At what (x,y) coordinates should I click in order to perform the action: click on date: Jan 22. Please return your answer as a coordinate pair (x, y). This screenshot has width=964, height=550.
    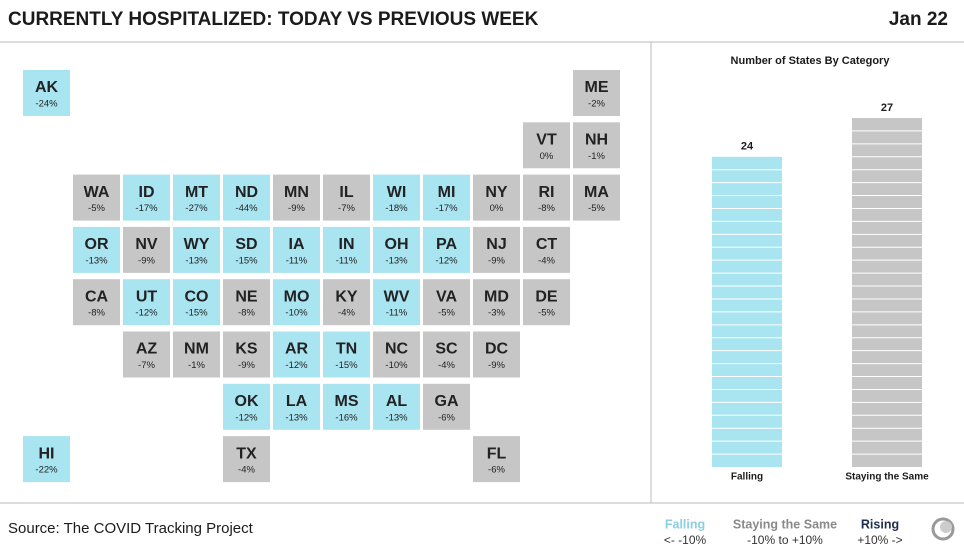
    Looking at the image, I should click on (918, 19).